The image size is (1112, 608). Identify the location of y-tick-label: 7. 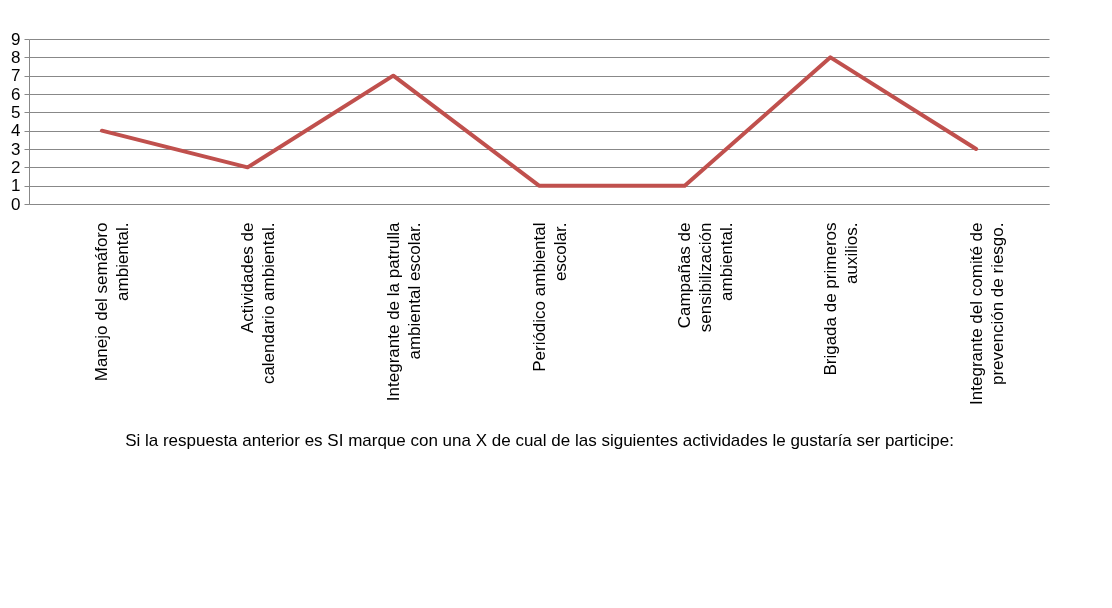
(16, 76).